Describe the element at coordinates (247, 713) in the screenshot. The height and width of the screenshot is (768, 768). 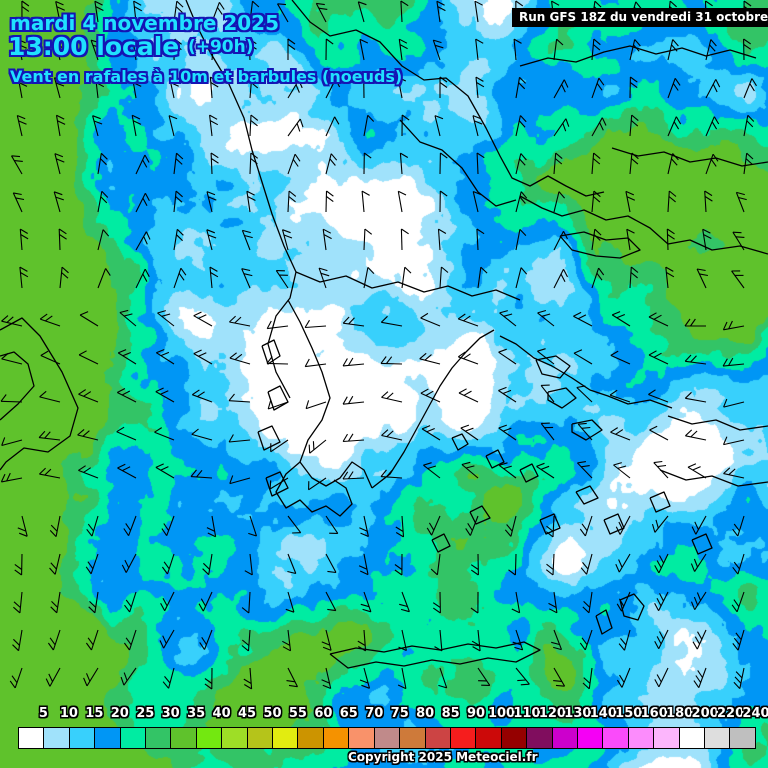
I see `legend-tick: 45` at that location.